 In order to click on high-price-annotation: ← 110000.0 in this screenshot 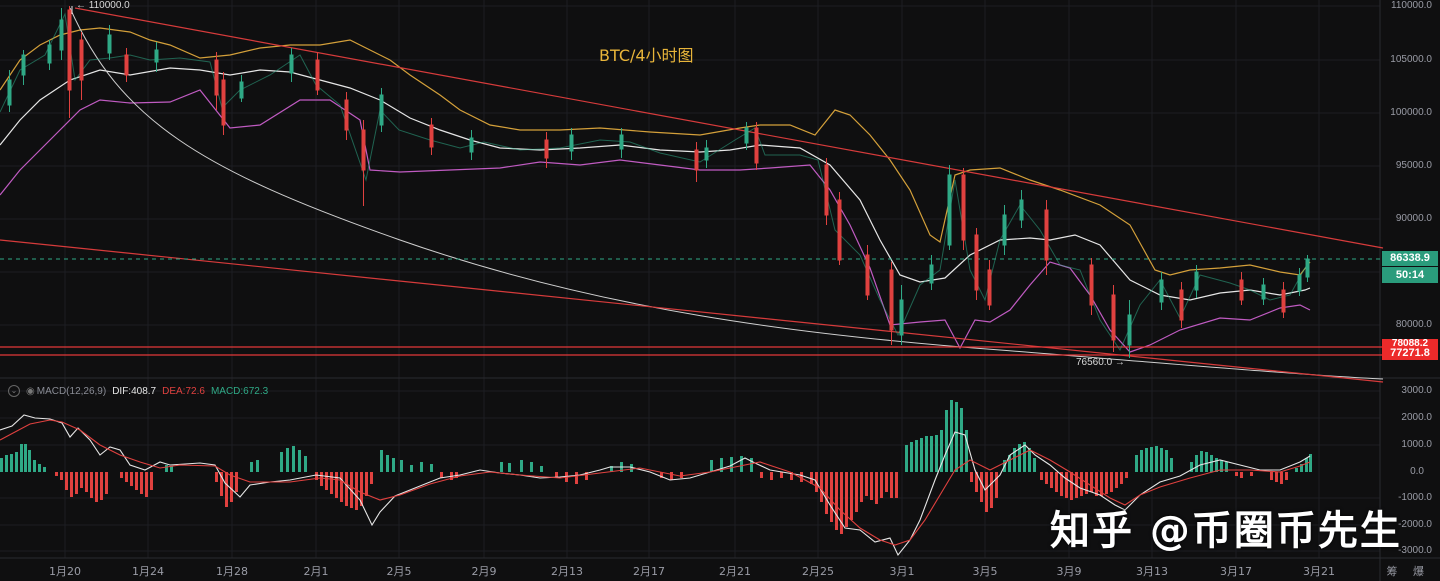, I will do `click(103, 5)`.